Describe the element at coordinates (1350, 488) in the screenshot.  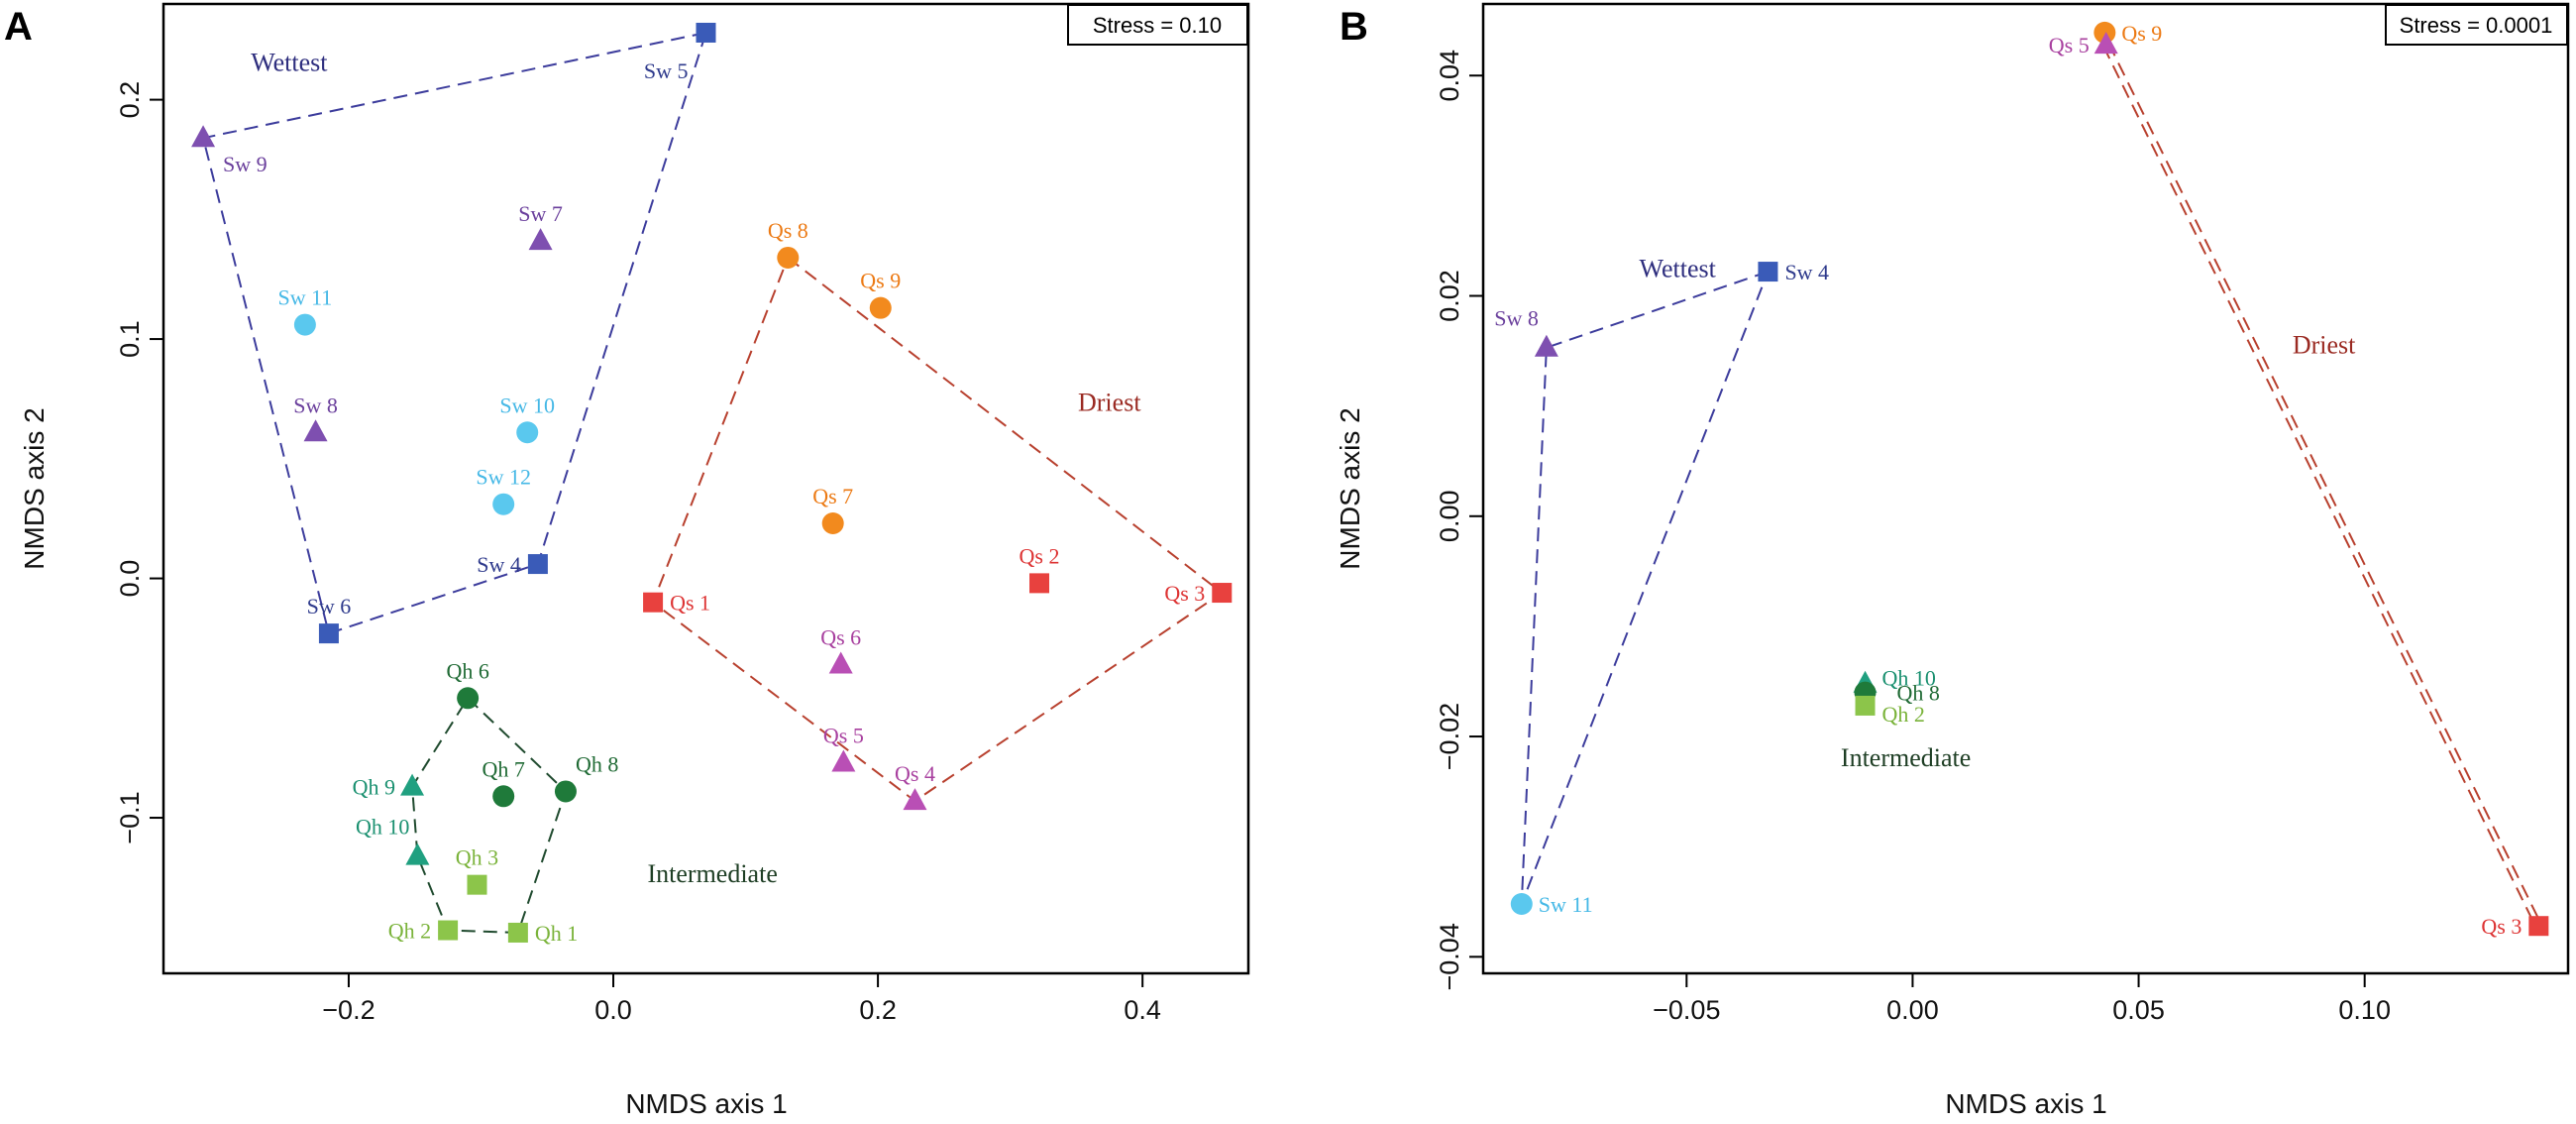
I see `y-axis-label-b: NMDS axis 2` at that location.